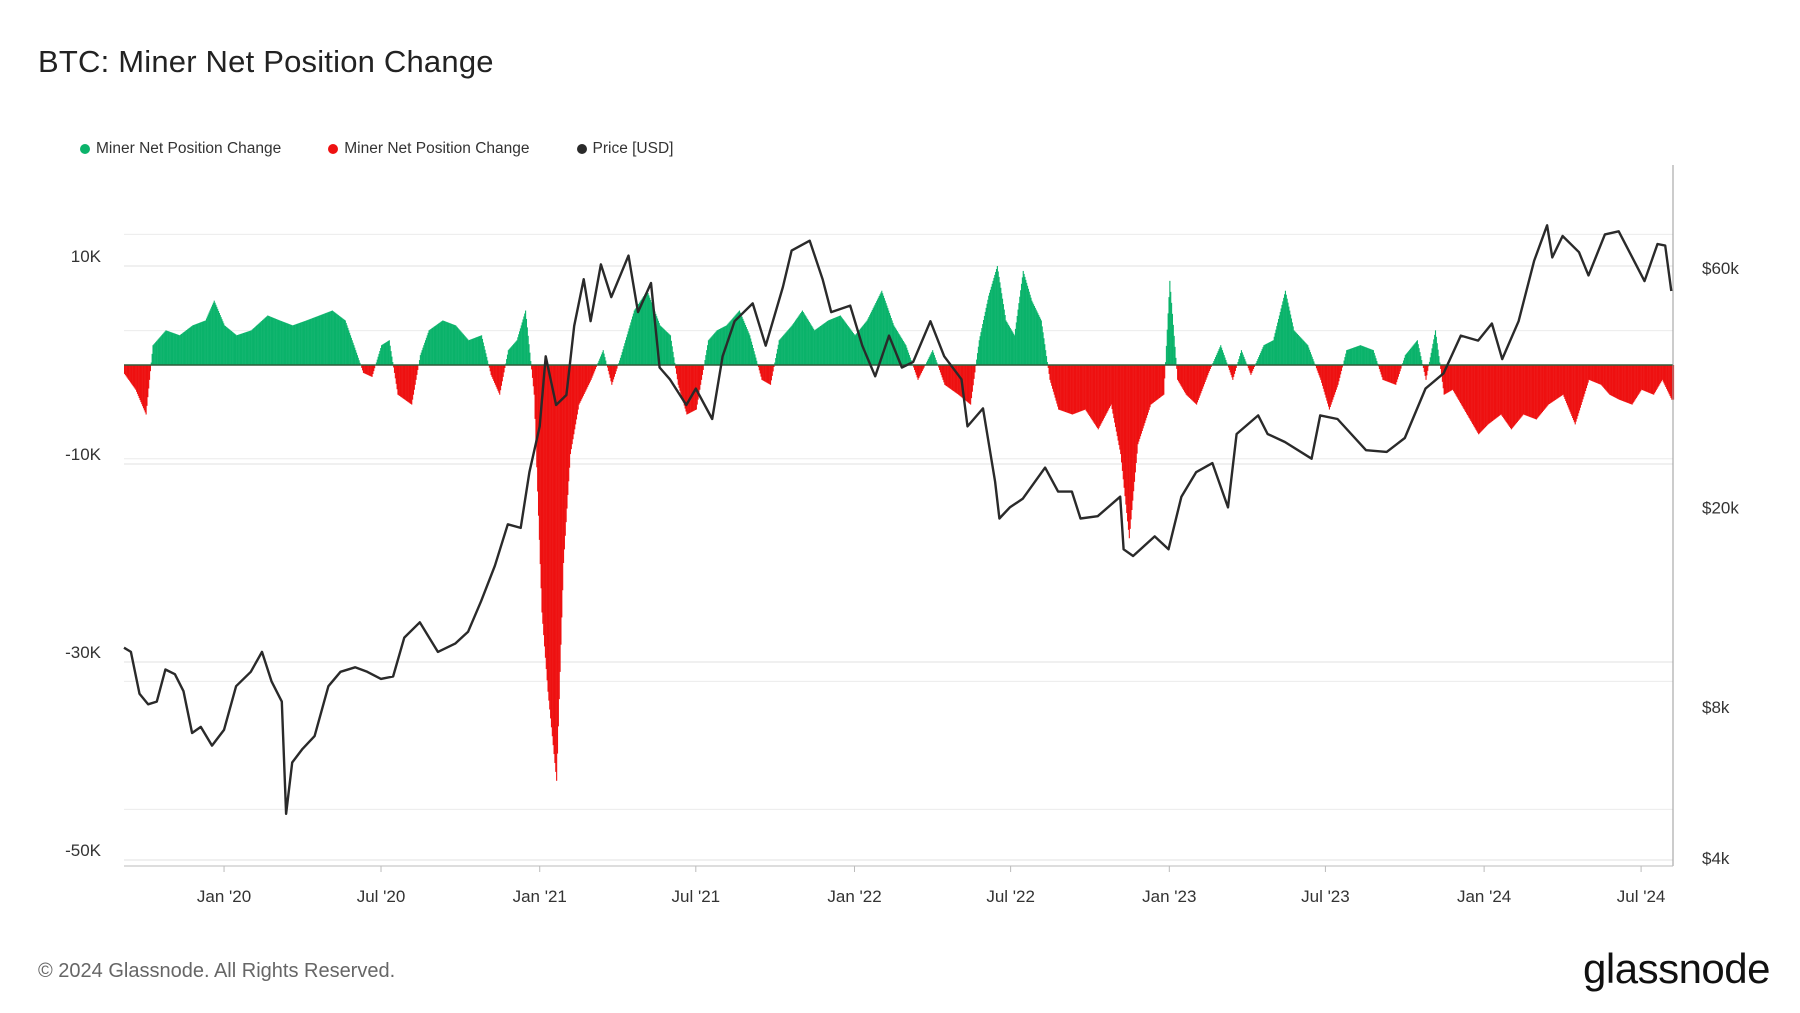  I want to click on legend-item-positive: Miner Net Position Change, so click(180, 149).